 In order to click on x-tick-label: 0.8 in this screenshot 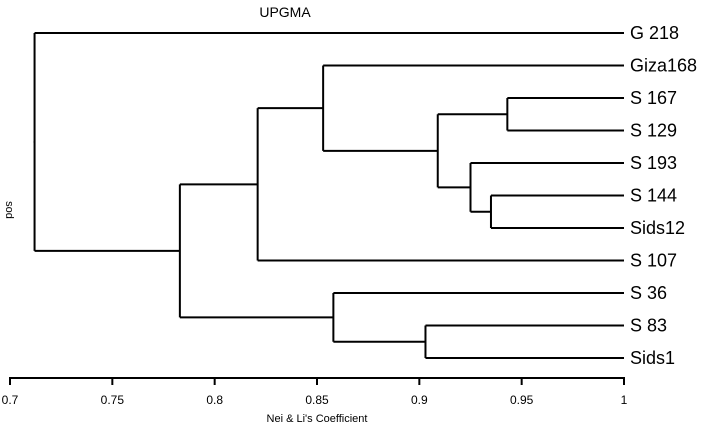, I will do `click(214, 400)`.